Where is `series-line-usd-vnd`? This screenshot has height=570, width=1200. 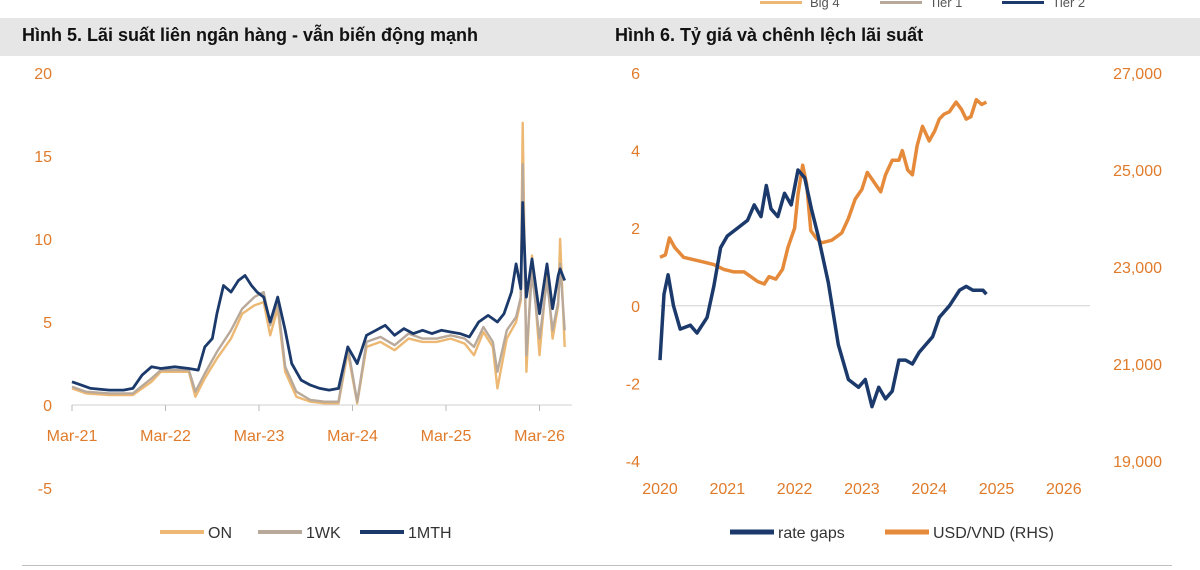 series-line-usd-vnd is located at coordinates (823, 191).